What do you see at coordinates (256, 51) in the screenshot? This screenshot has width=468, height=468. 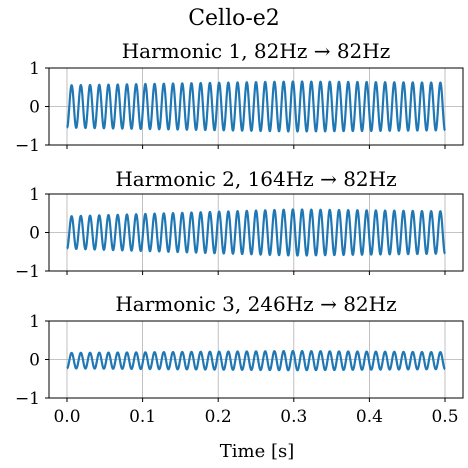 I see `subplot-title: Harmonic 1, 82Hz → 82Hz` at bounding box center [256, 51].